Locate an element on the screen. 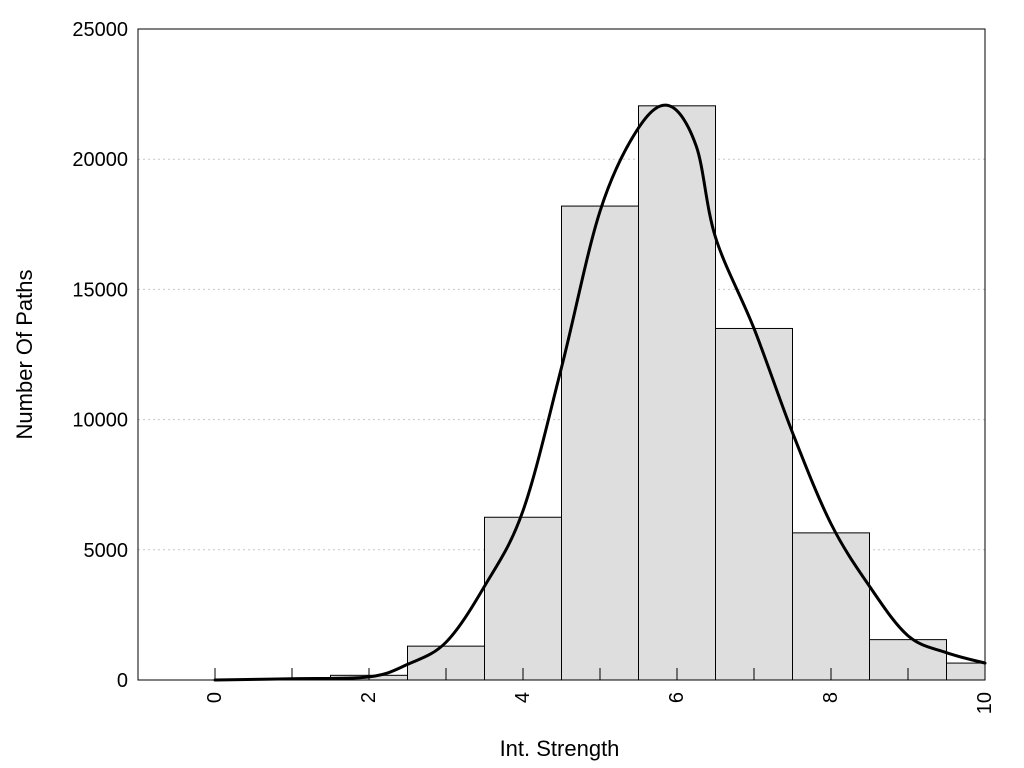  y-axis-title: Number Of Paths is located at coordinates (24, 355).